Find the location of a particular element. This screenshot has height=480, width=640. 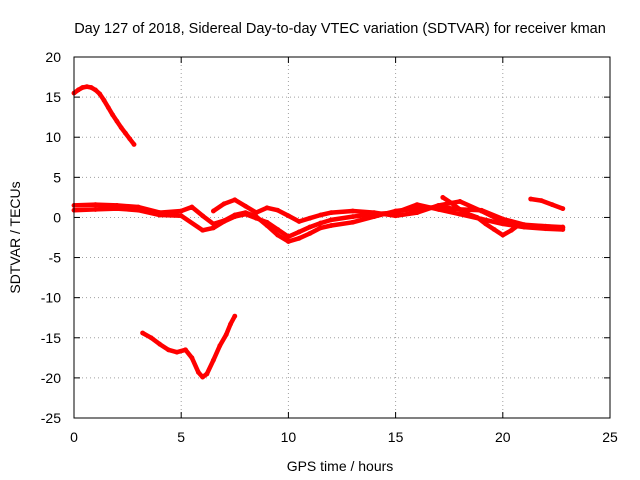

series-arc-e is located at coordinates (547, 203).